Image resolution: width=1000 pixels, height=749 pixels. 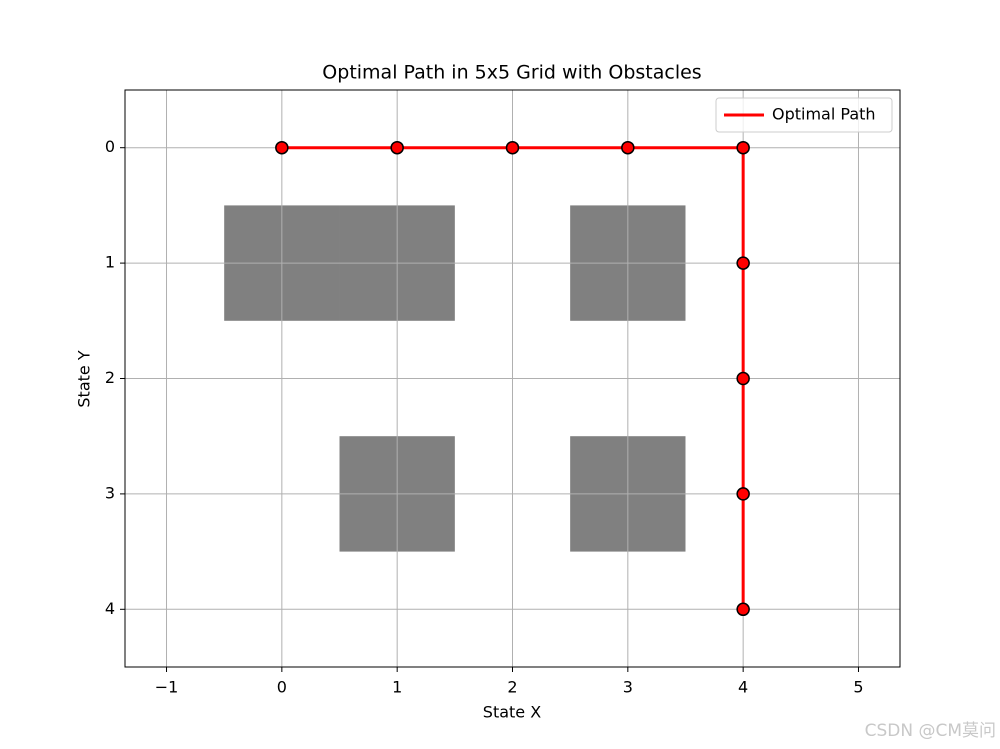 What do you see at coordinates (110, 492) in the screenshot?
I see `y-tick-label: 3` at bounding box center [110, 492].